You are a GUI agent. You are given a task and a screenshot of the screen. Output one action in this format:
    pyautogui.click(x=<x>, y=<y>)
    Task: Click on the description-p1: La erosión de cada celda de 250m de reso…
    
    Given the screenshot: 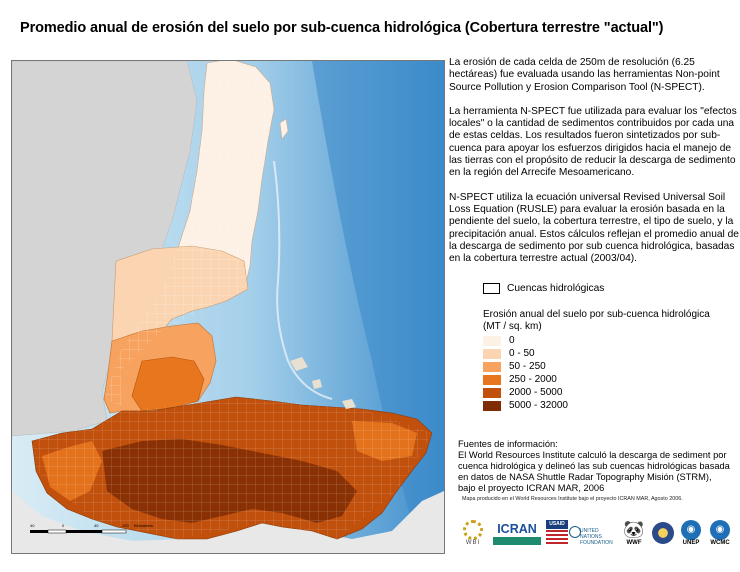 What is the action you would take?
    pyautogui.click(x=584, y=75)
    